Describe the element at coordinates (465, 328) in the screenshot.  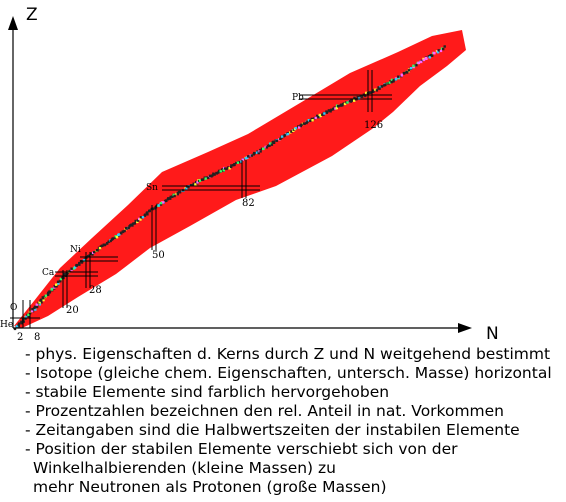
I see `x-axis-arrow` at that location.